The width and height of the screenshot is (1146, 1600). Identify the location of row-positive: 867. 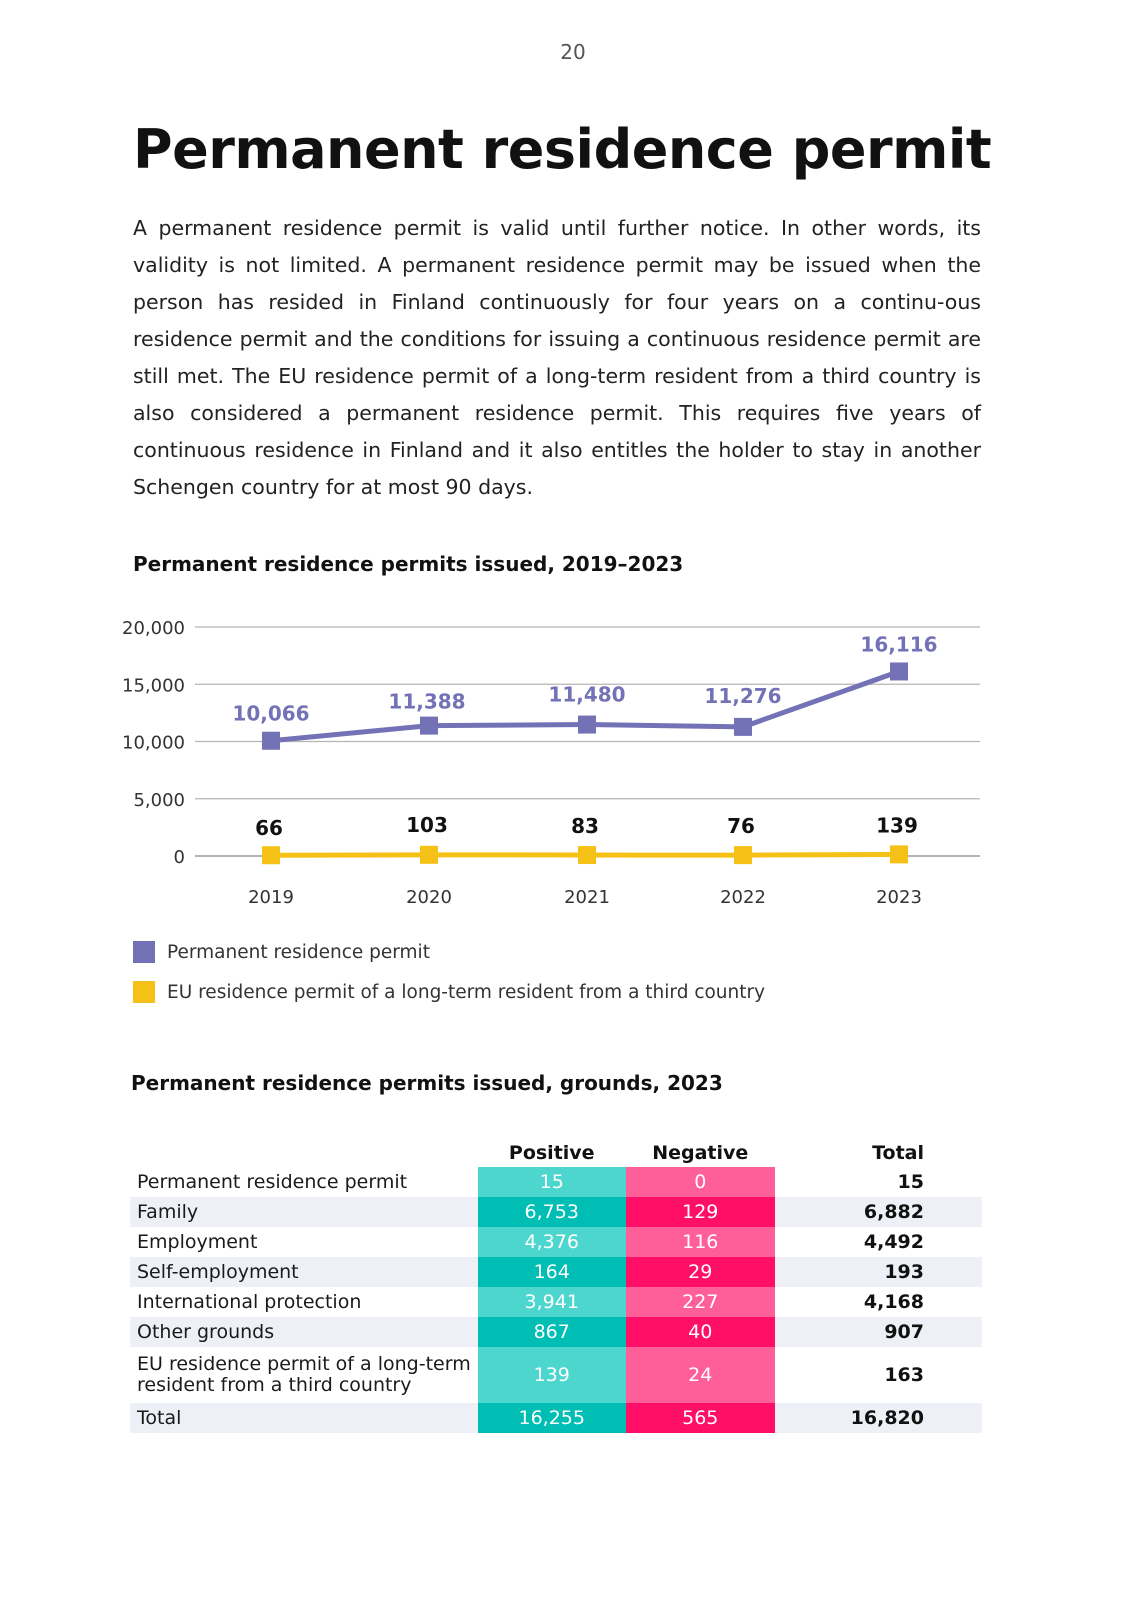
(551, 1332).